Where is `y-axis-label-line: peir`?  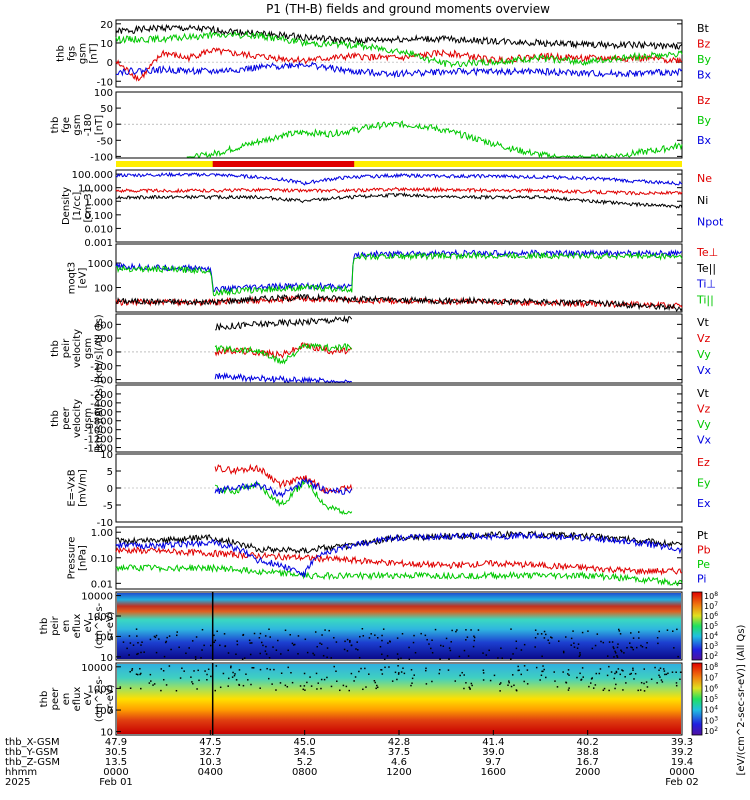 y-axis-label-line: peir is located at coordinates (55, 625).